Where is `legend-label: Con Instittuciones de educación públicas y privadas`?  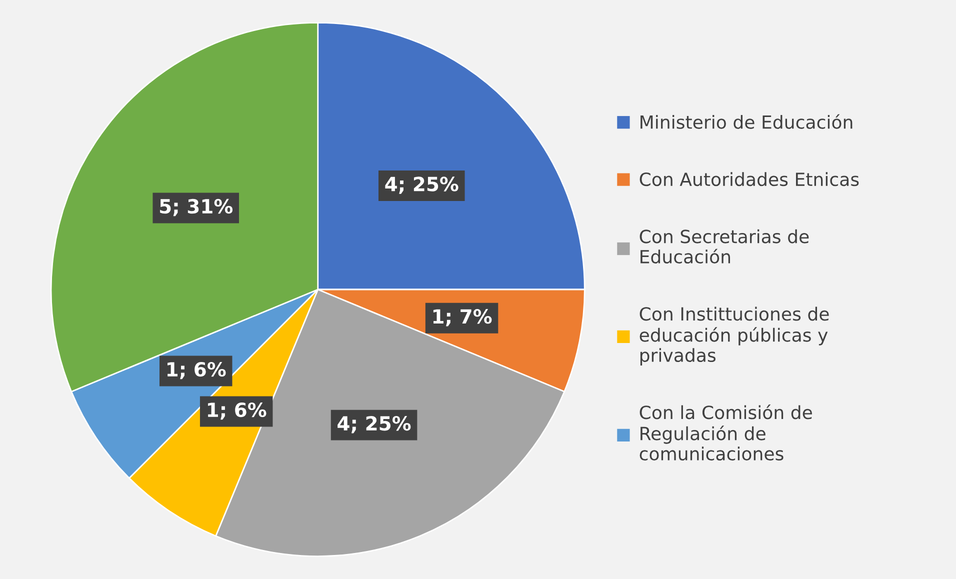
legend-label: Con Instittuciones de educación públicas y privadas is located at coordinates (734, 336).